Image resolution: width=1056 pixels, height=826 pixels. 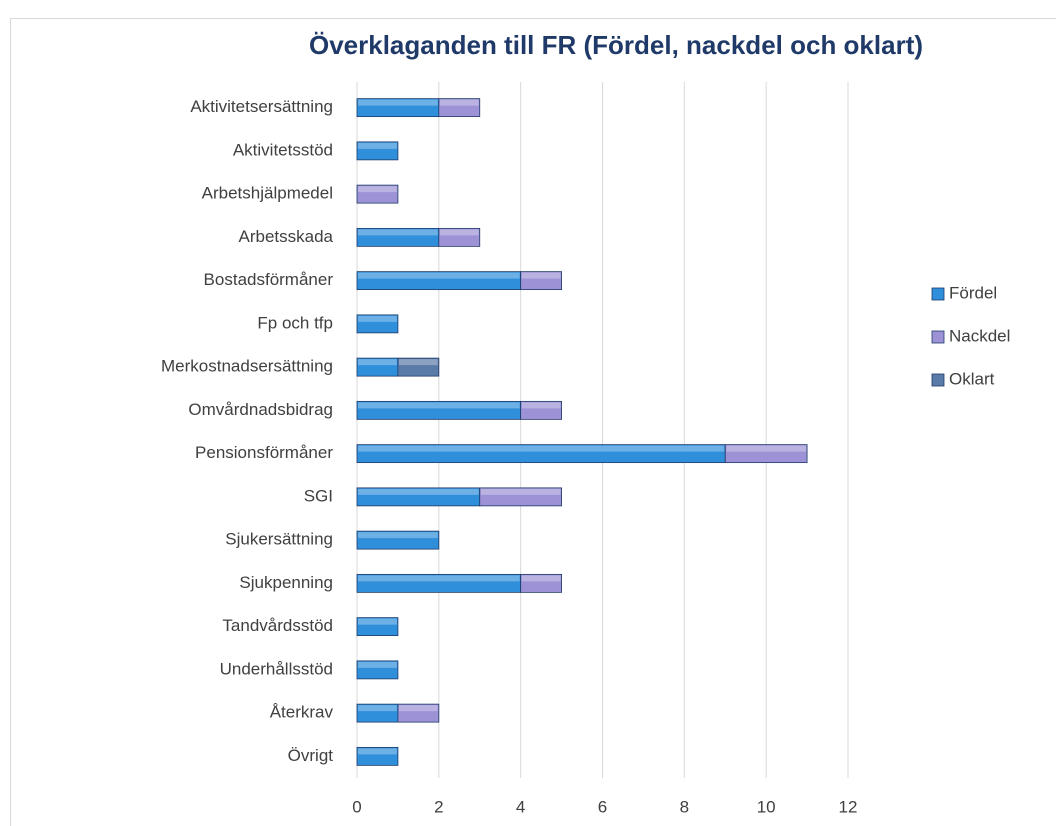 I want to click on x-tick-label: 4, so click(x=520, y=806).